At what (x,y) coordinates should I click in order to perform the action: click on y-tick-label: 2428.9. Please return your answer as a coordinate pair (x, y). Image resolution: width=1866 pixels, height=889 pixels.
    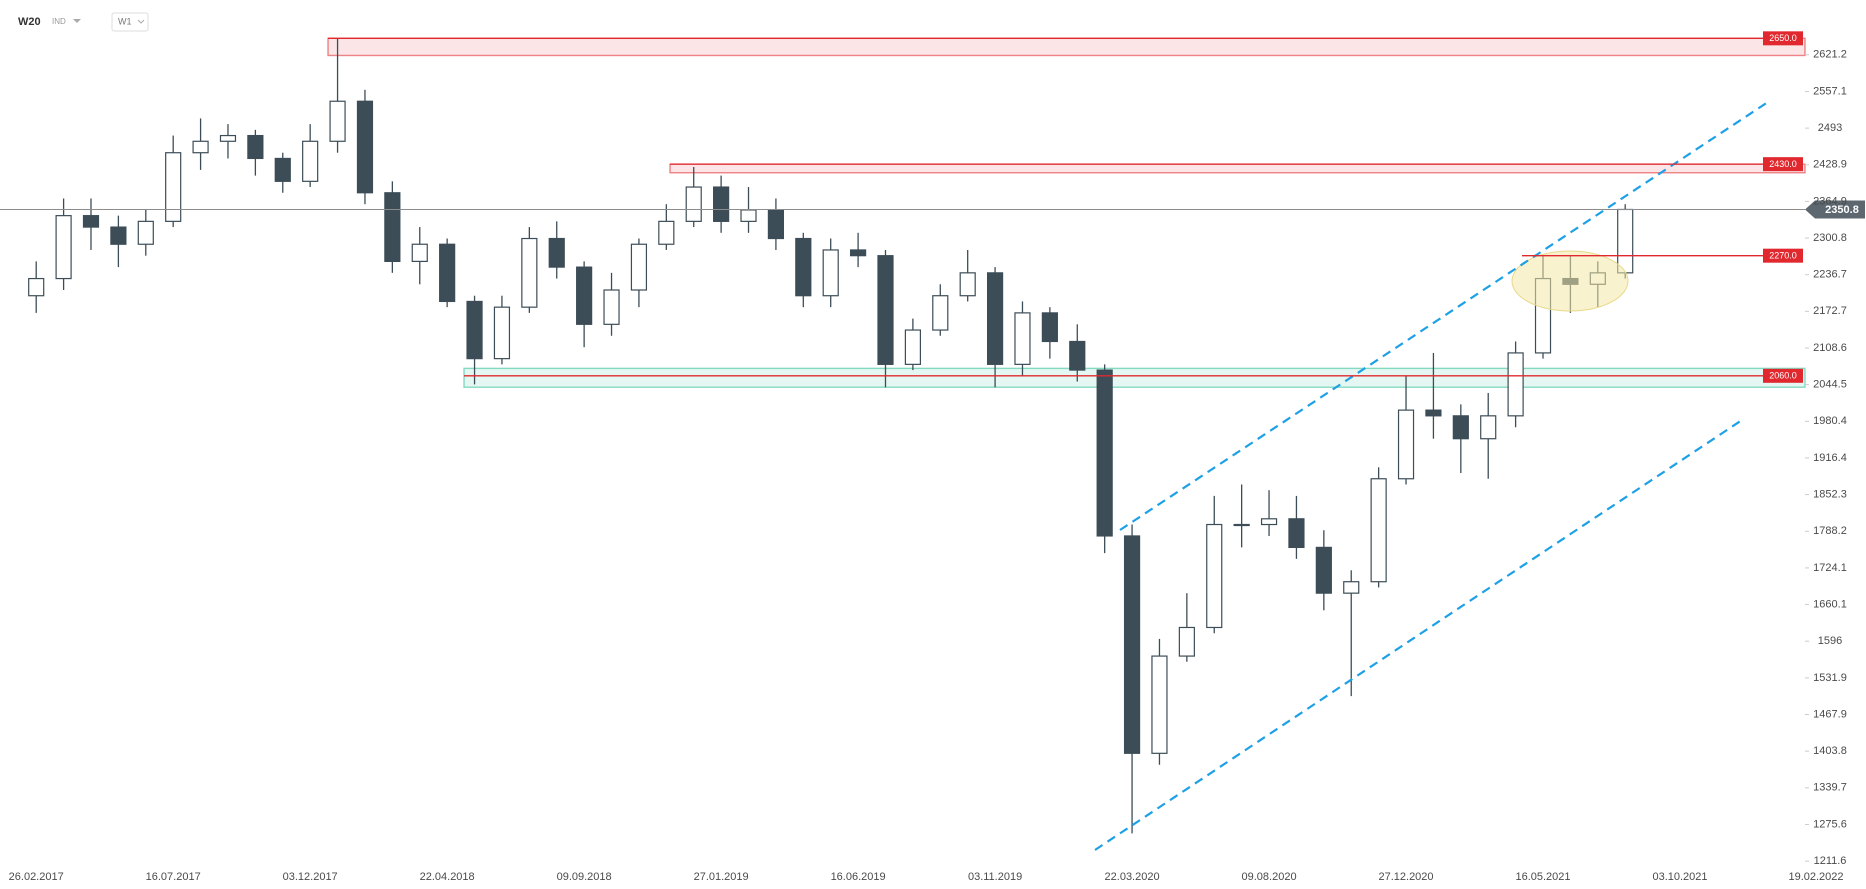
    Looking at the image, I should click on (1830, 165).